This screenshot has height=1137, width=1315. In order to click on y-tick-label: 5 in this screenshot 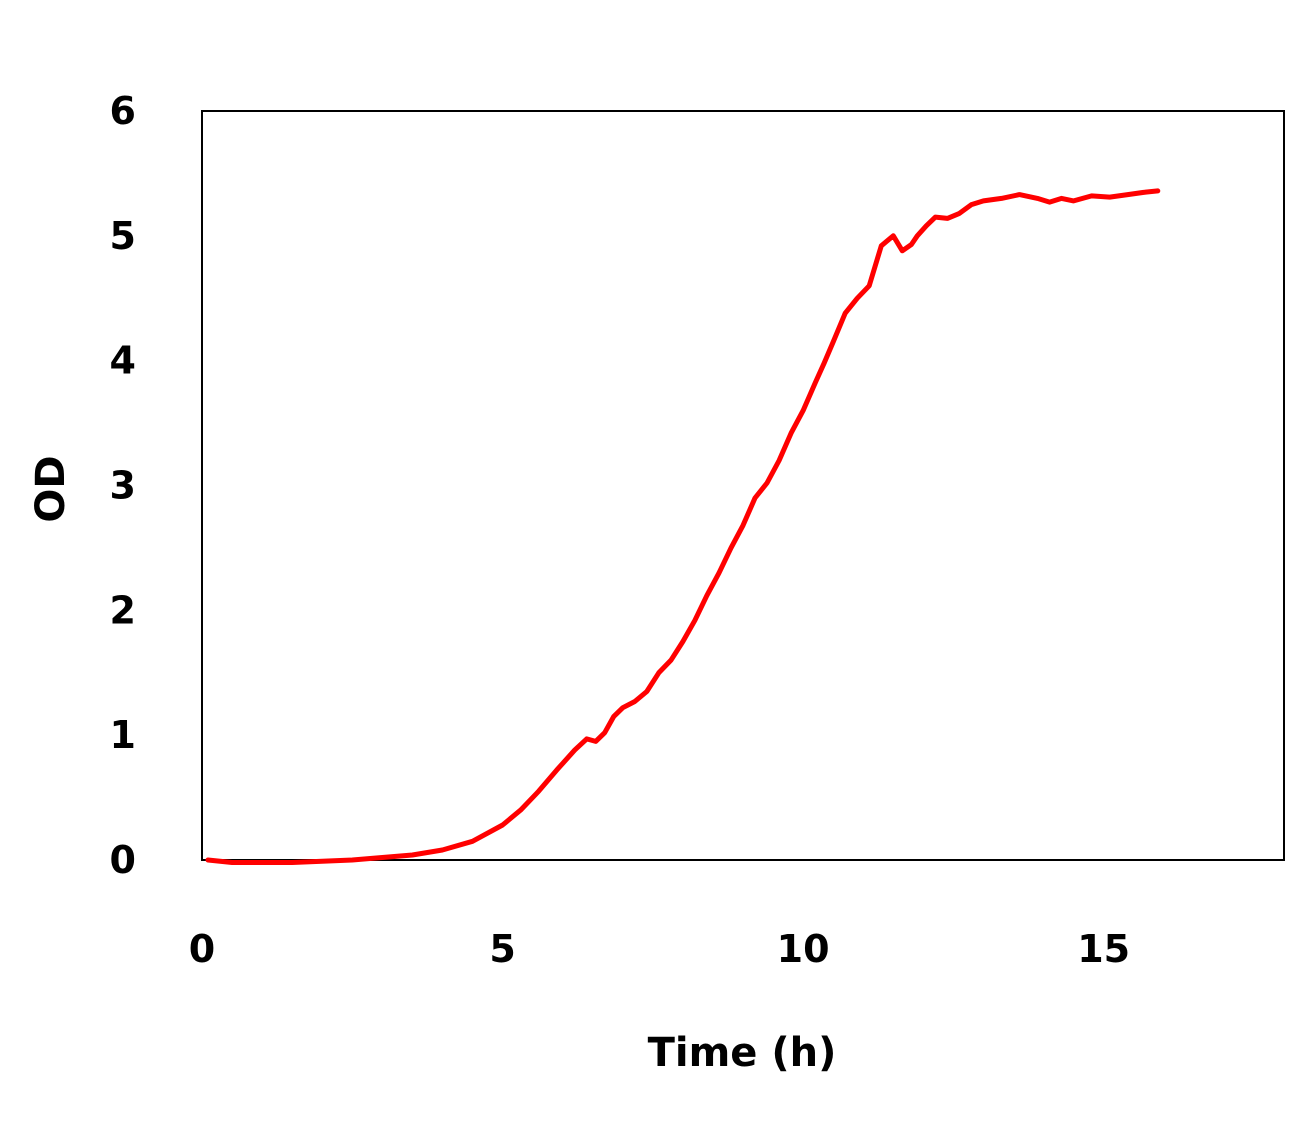, I will do `click(123, 236)`.